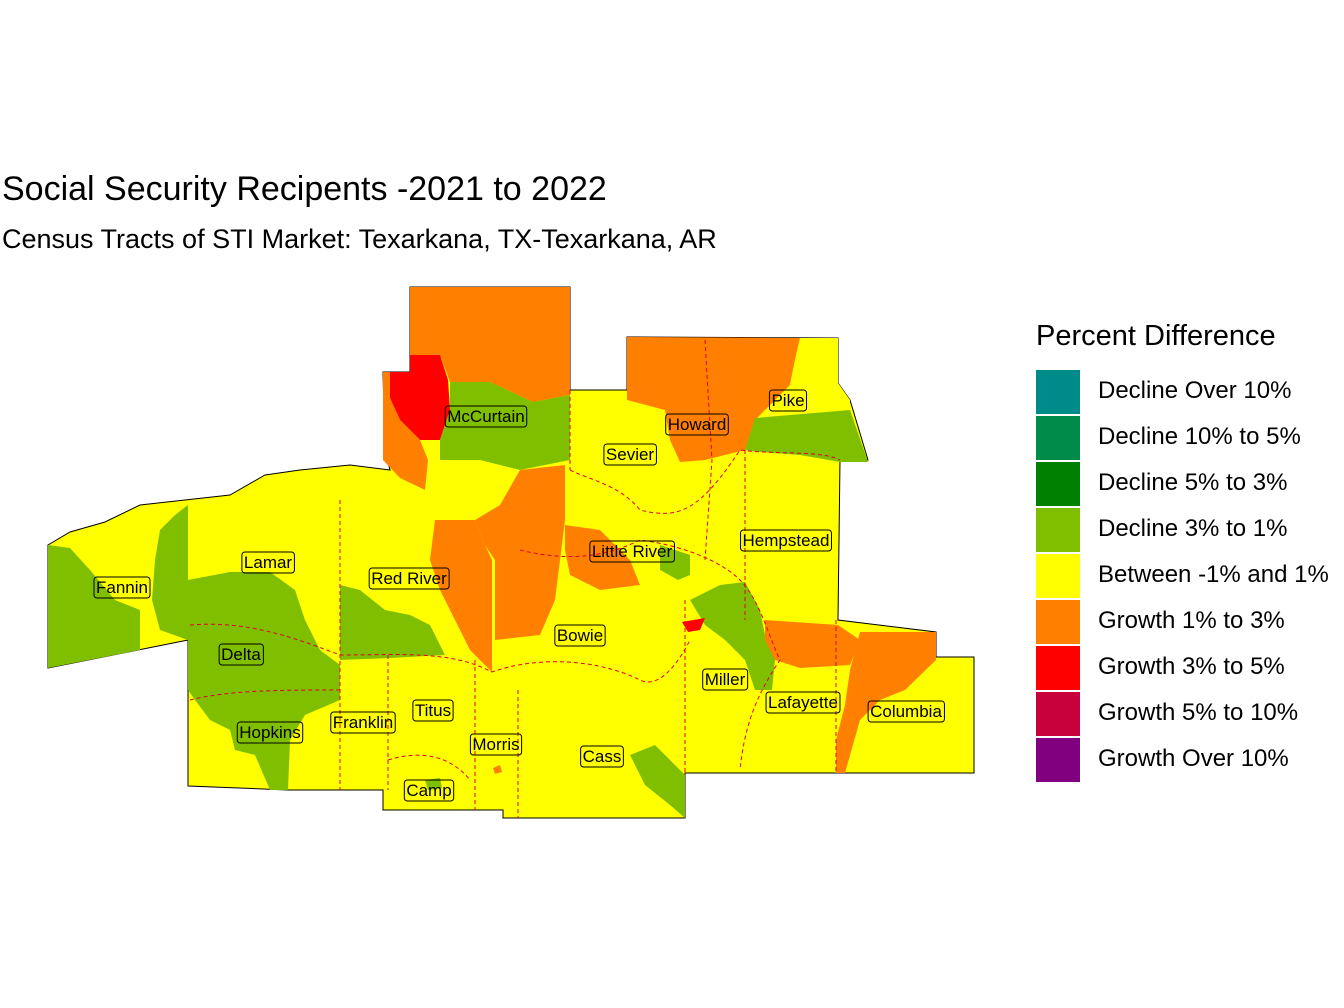 This screenshot has width=1344, height=1008. What do you see at coordinates (392, 622) in the screenshot?
I see `region-redriver-green` at bounding box center [392, 622].